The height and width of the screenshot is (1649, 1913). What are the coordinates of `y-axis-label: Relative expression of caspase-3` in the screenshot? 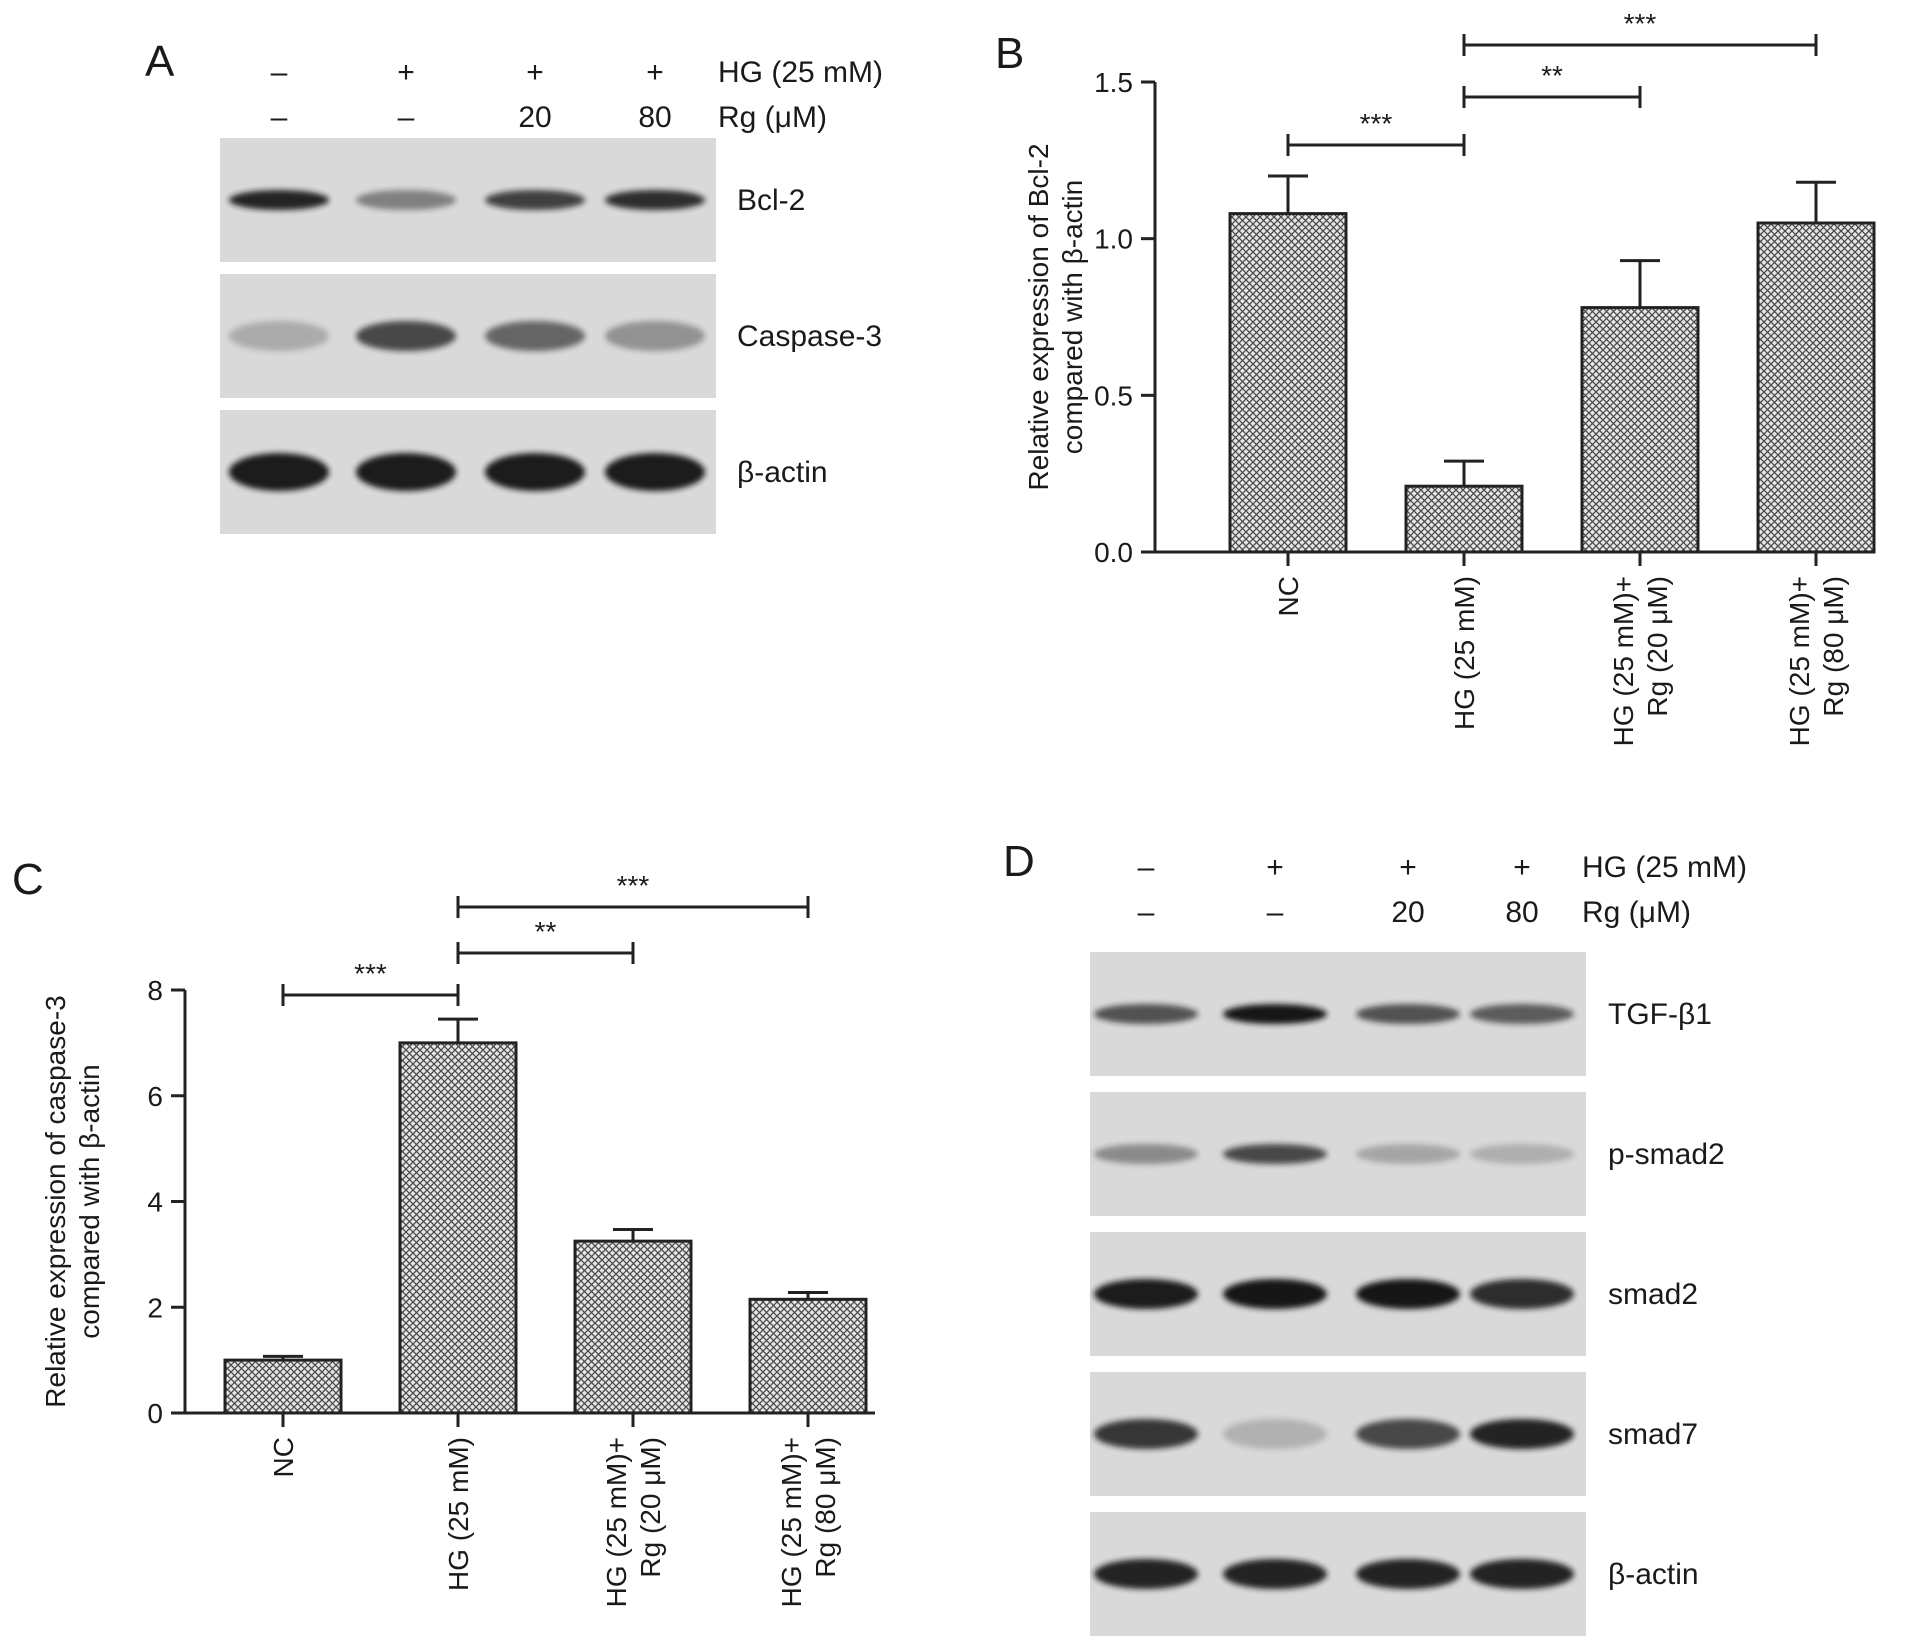 It's located at (55, 1201).